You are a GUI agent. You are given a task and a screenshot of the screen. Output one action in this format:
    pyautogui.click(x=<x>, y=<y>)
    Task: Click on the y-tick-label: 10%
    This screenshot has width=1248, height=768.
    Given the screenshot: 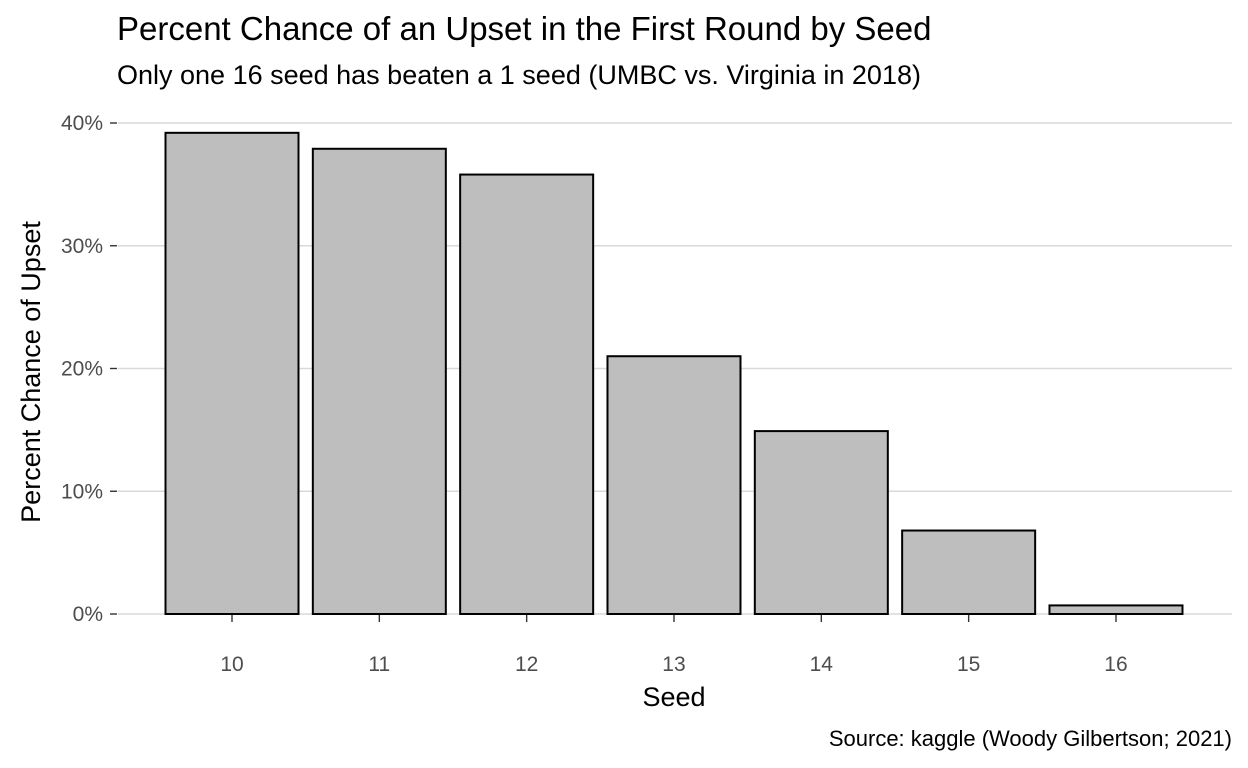 What is the action you would take?
    pyautogui.click(x=82, y=491)
    